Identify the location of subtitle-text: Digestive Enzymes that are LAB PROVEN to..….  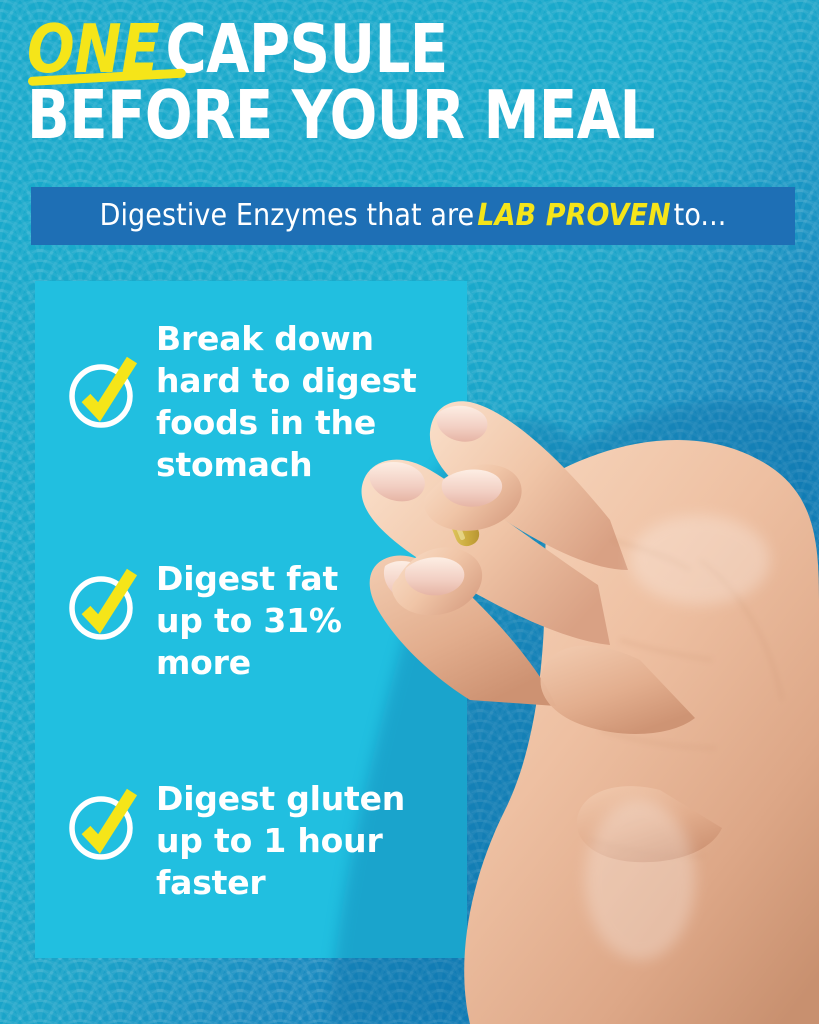
(413, 216).